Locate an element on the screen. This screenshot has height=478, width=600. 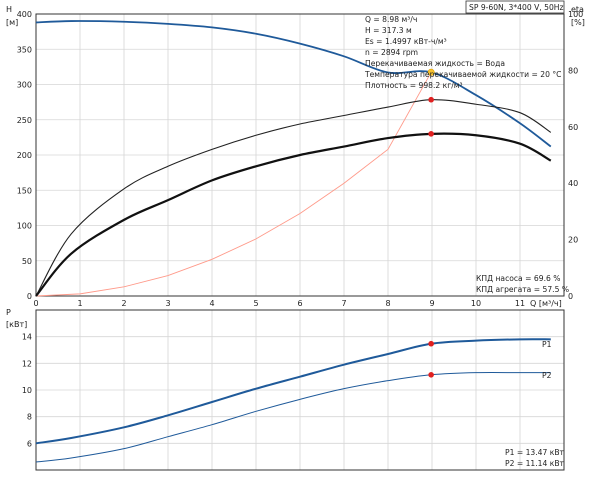
p1-series-label: P1 is located at coordinates (547, 344).